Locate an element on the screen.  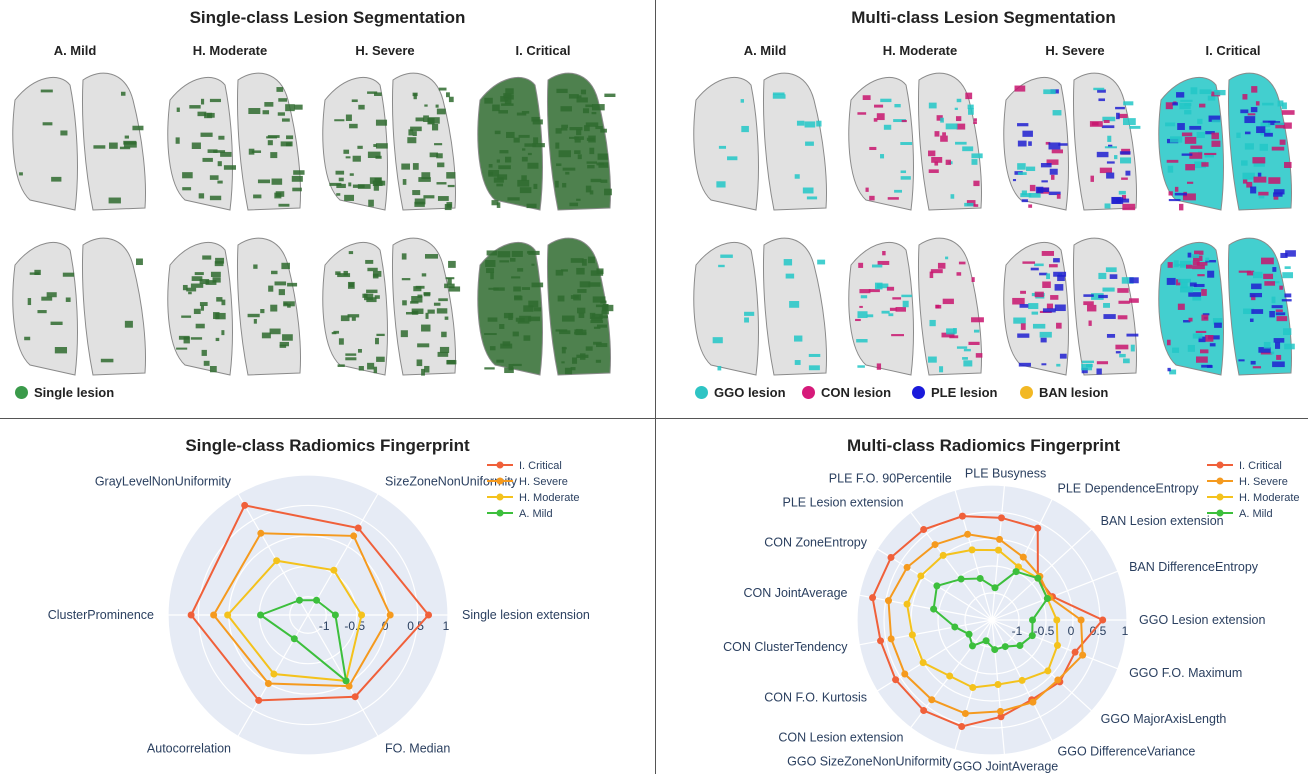
radial-tick-label: 1 is located at coordinates (446, 626).